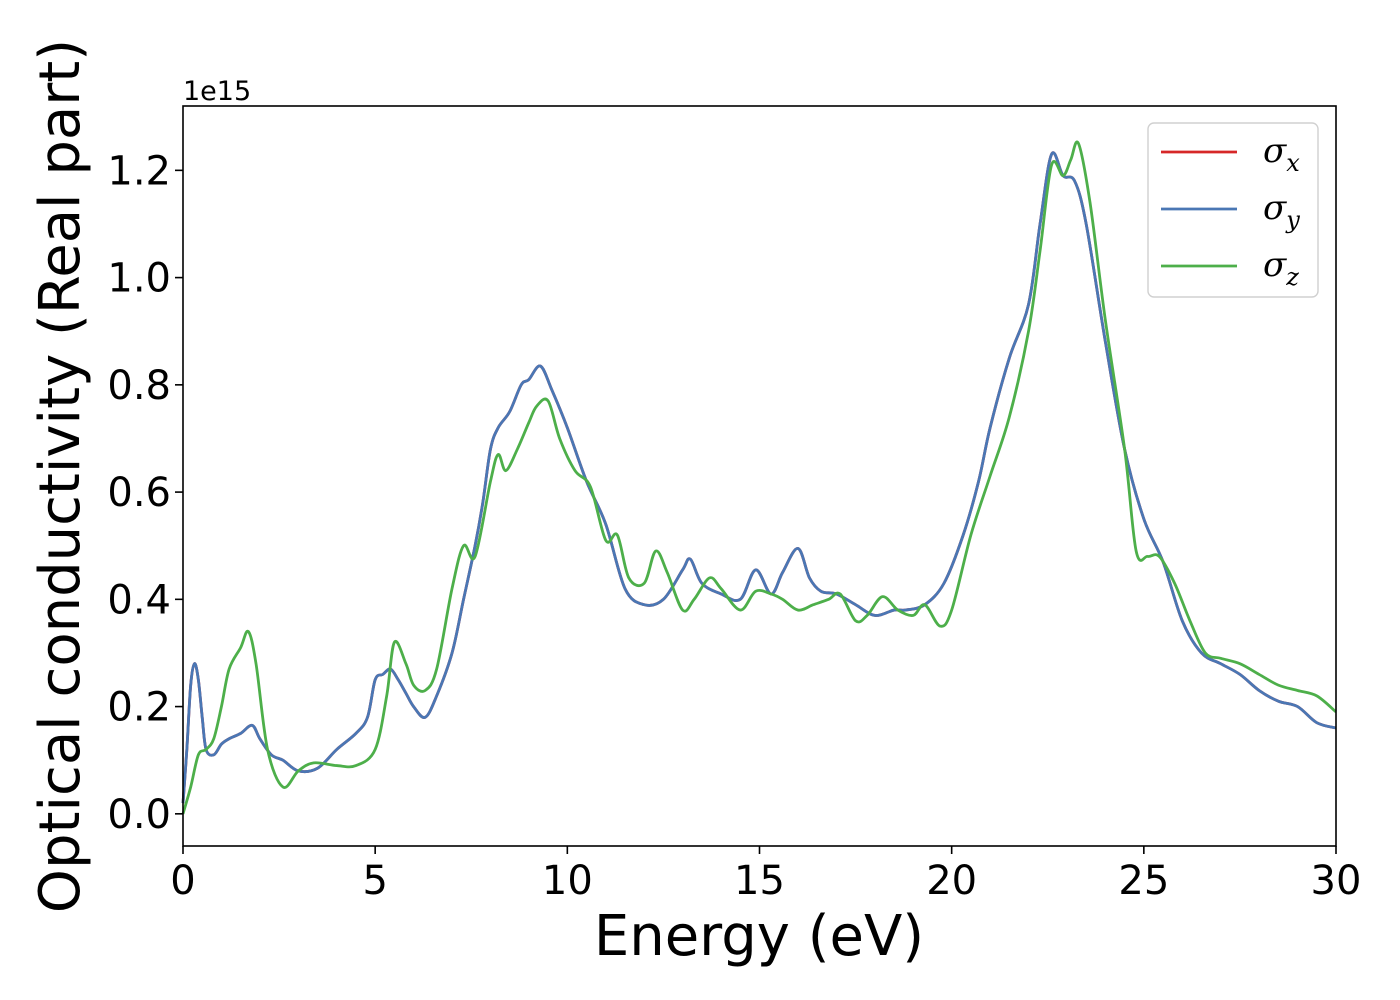  What do you see at coordinates (374, 881) in the screenshot?
I see `x-tick-label: 5` at bounding box center [374, 881].